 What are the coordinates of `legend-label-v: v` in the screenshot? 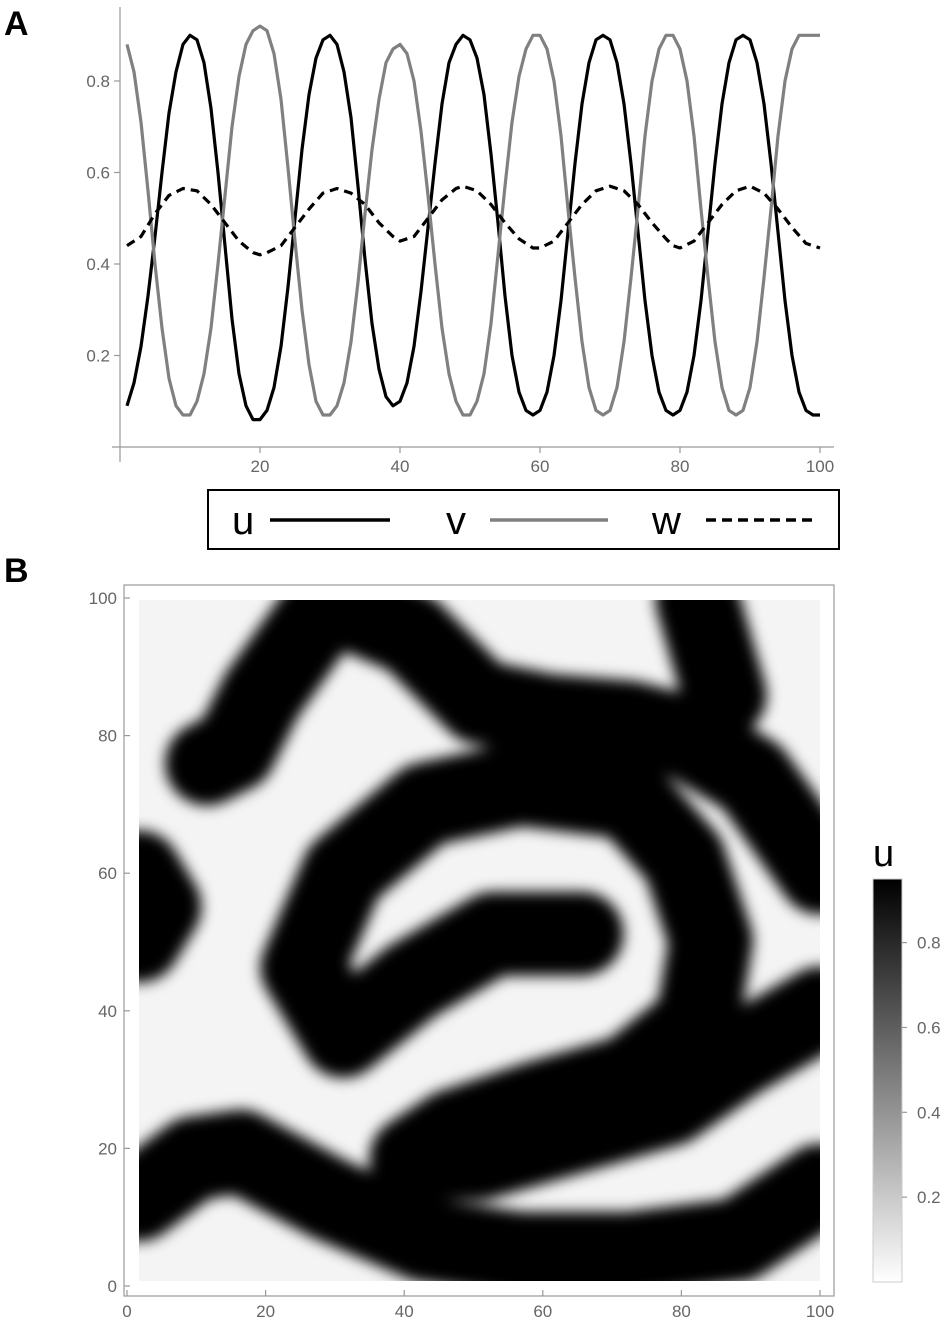 It's located at (456, 521).